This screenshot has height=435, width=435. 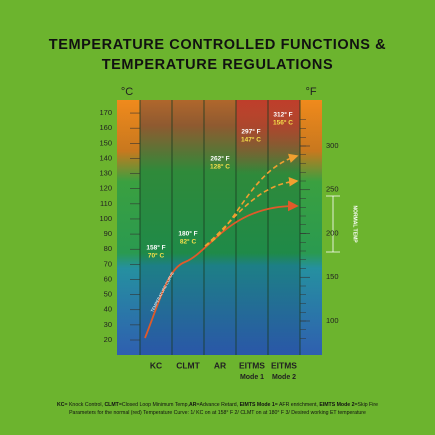 I want to click on temperature-curve, so click(x=221, y=269).